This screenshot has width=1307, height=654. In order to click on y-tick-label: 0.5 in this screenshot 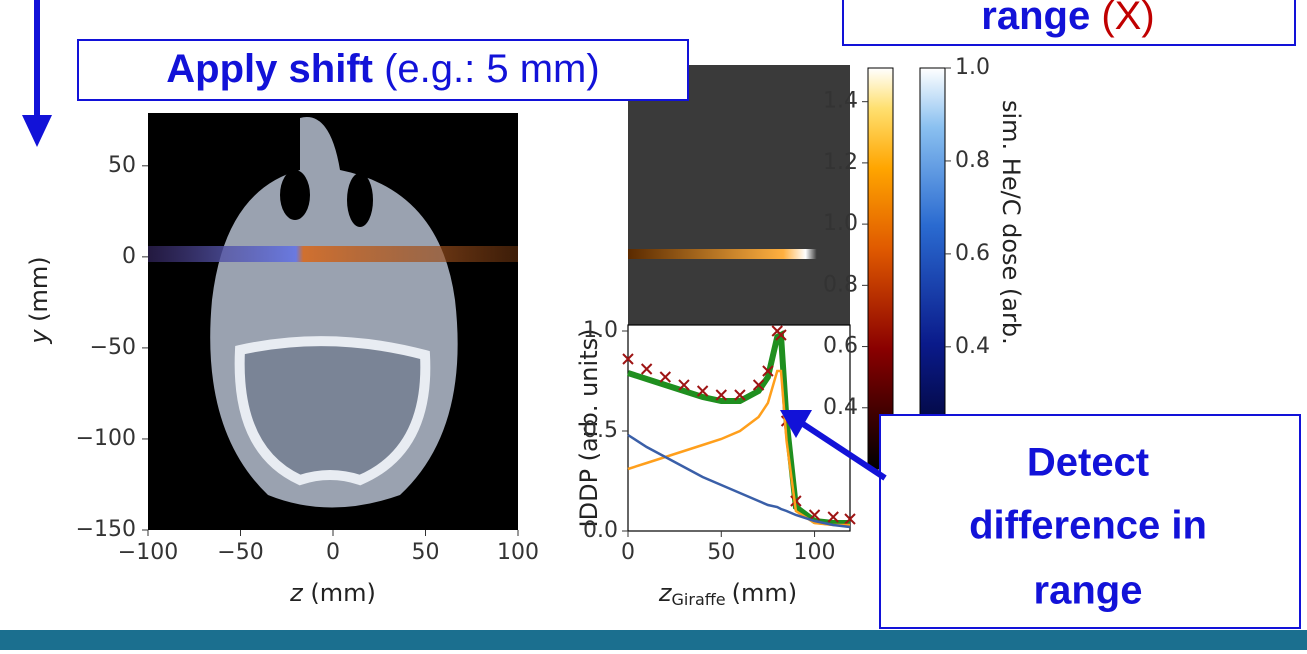, I will do `click(600, 430)`.